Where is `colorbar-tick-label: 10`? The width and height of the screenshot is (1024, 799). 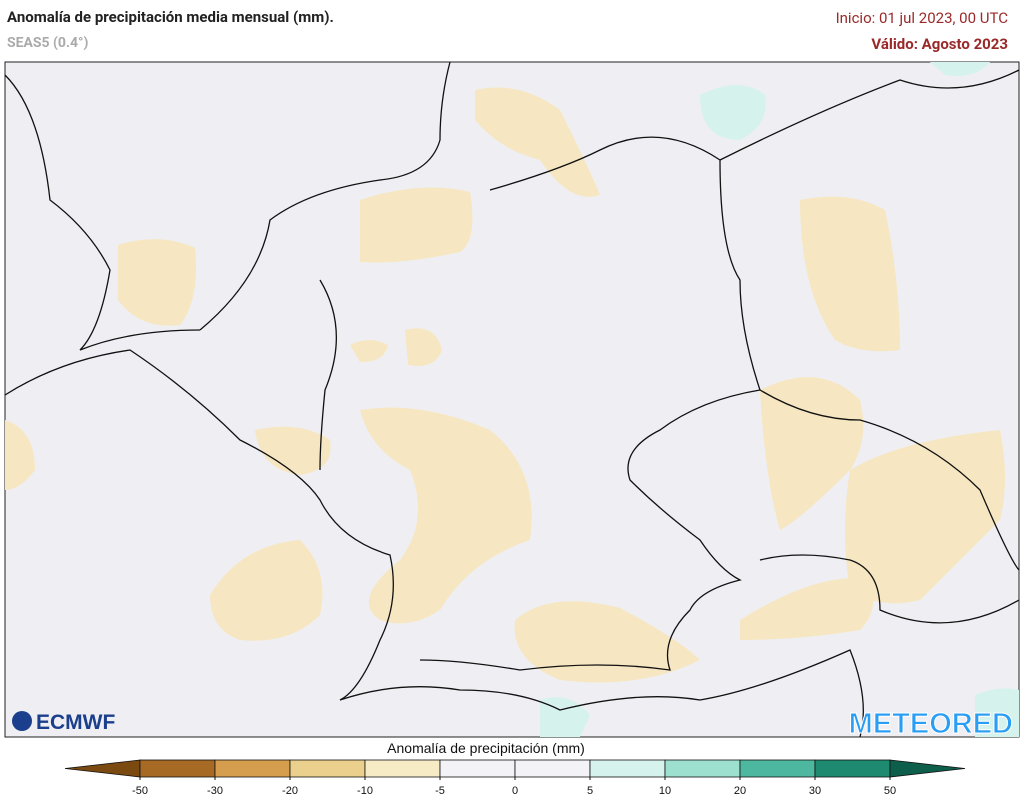 colorbar-tick-label: 10 is located at coordinates (665, 791).